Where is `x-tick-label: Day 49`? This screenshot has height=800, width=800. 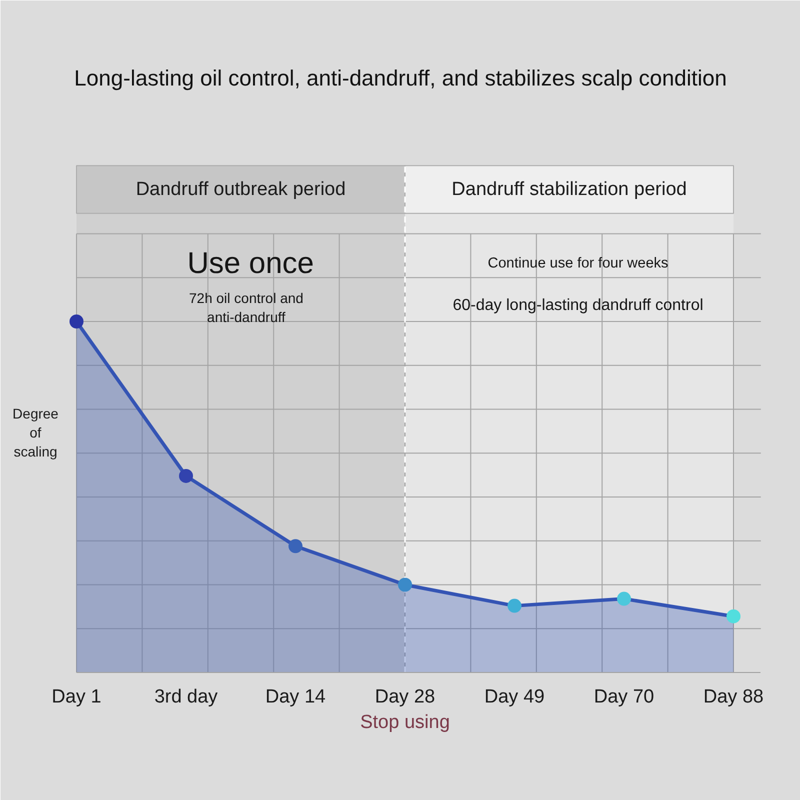 x-tick-label: Day 49 is located at coordinates (514, 697).